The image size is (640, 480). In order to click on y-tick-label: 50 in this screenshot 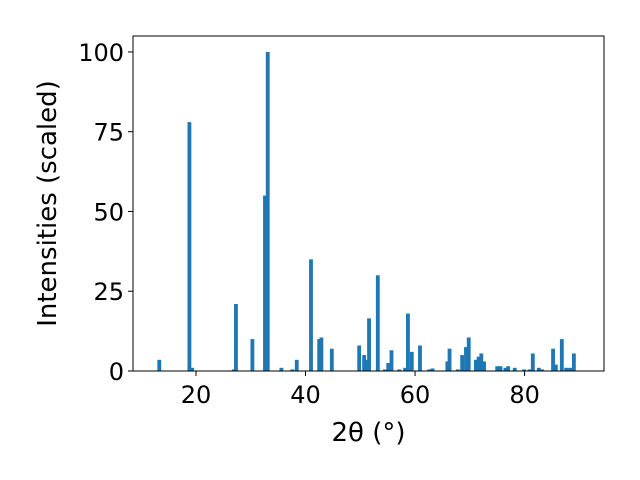, I will do `click(108, 212)`.